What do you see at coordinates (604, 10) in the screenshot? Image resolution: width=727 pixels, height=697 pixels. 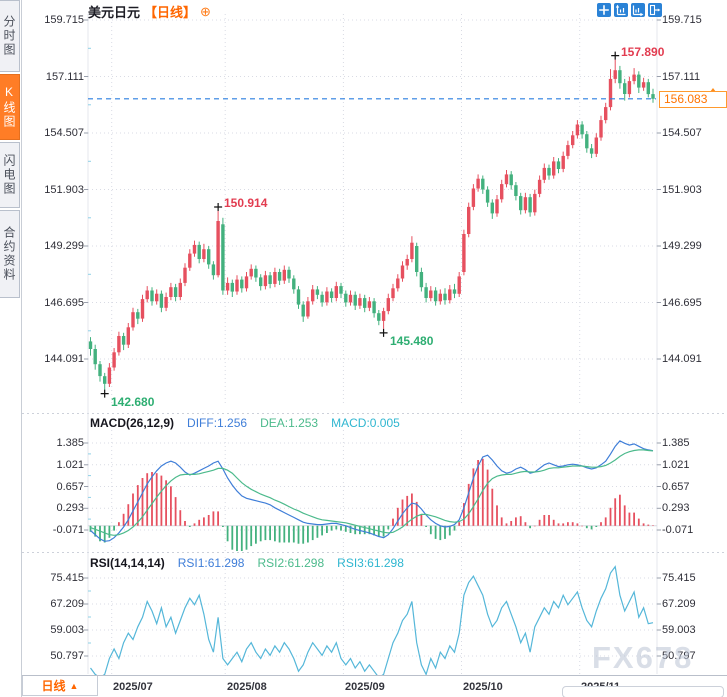 I see `move-crosshair-icon` at bounding box center [604, 10].